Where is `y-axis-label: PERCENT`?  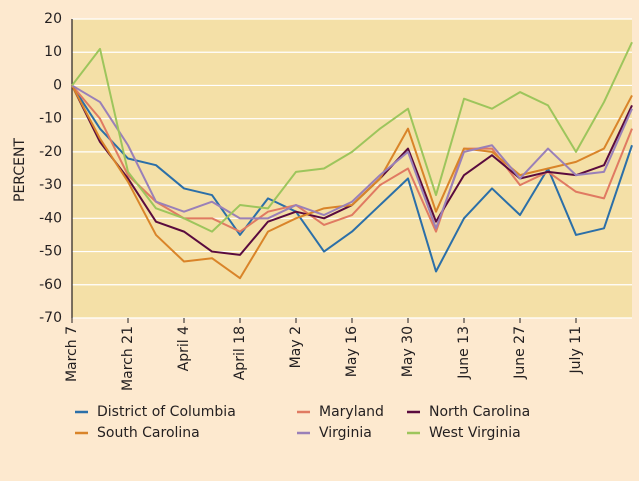
y-axis-label: PERCENT is located at coordinates (20, 170).